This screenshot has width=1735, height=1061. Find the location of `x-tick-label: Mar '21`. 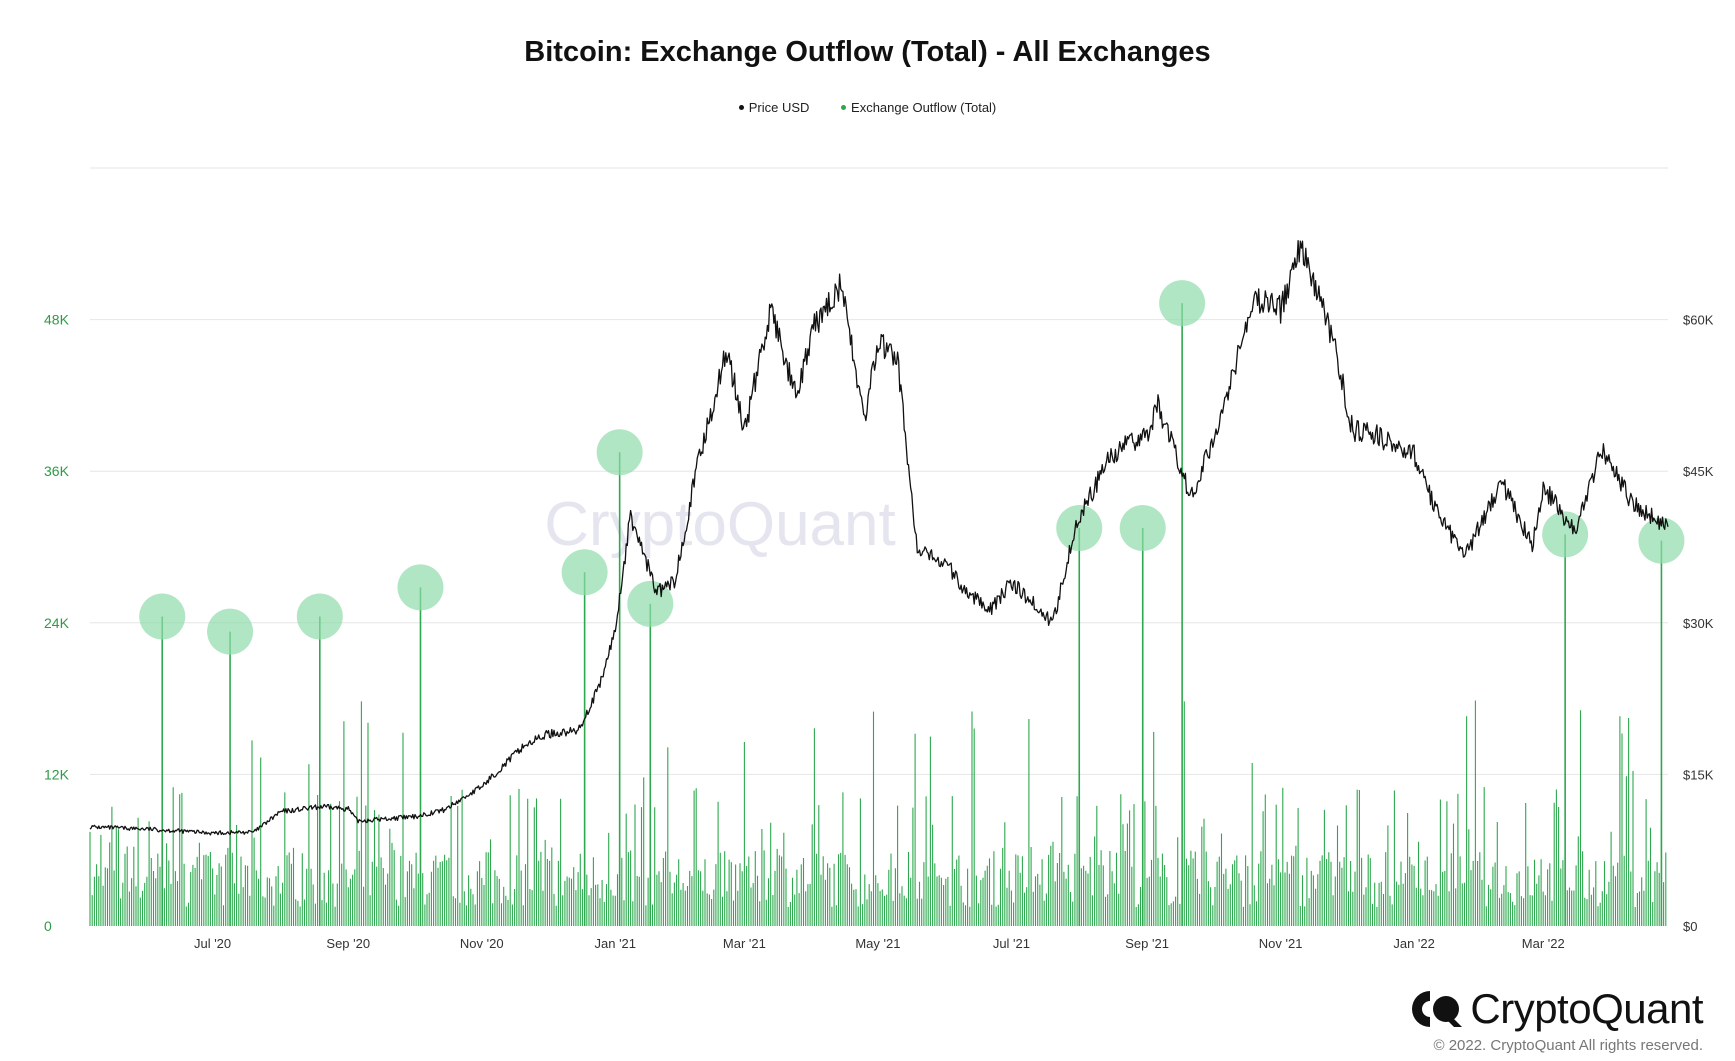

x-tick-label: Mar '21 is located at coordinates (744, 943).